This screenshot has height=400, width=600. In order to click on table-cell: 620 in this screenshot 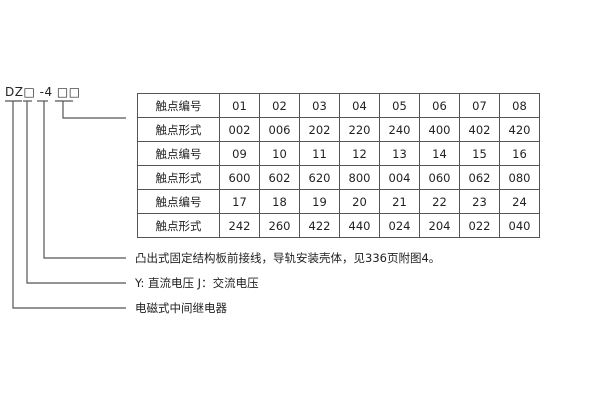, I will do `click(319, 177)`.